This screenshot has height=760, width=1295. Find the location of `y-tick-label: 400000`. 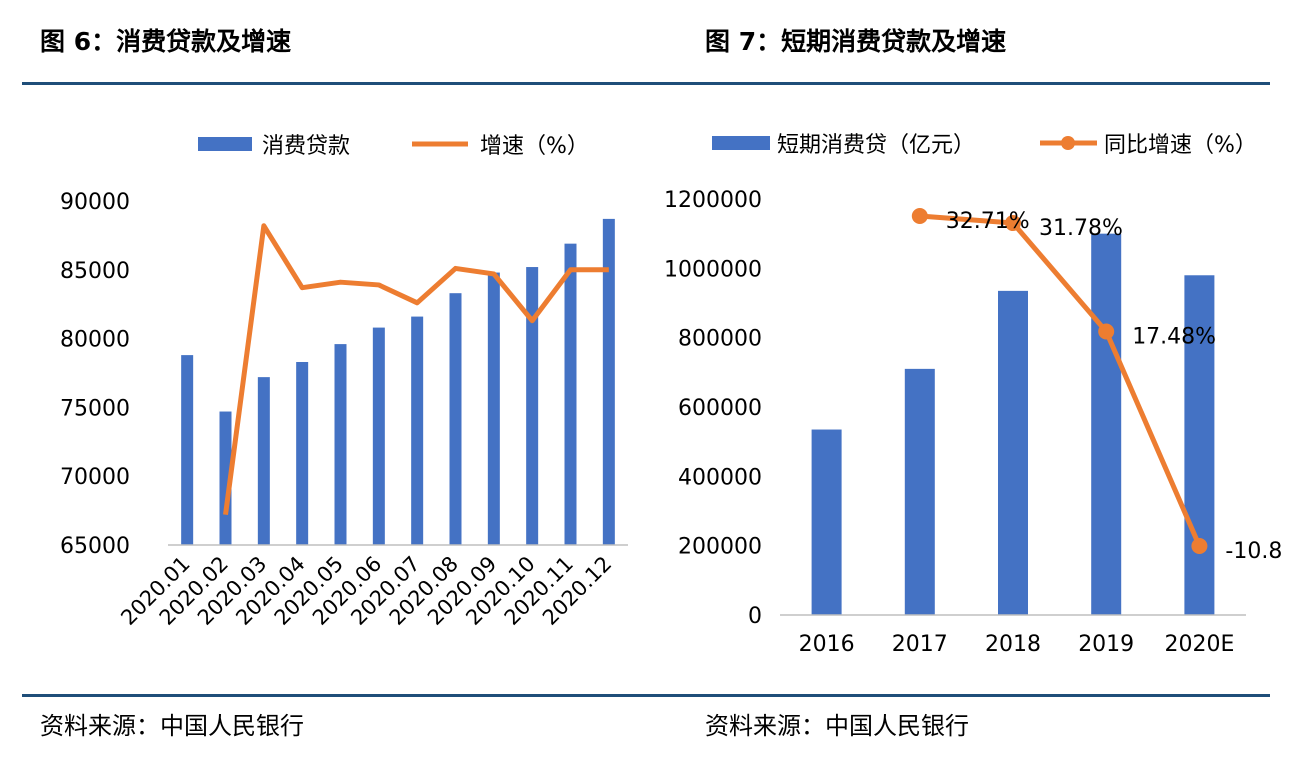

y-tick-label: 400000 is located at coordinates (720, 477).